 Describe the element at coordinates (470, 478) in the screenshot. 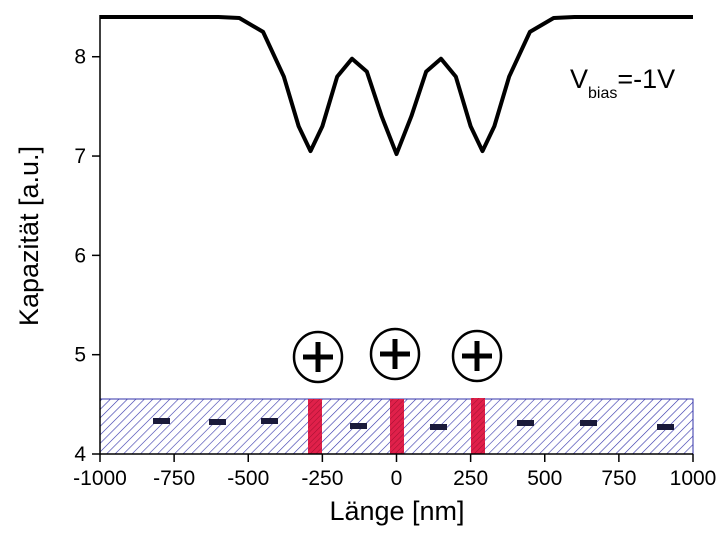

I see `x-tick-label: 250` at that location.